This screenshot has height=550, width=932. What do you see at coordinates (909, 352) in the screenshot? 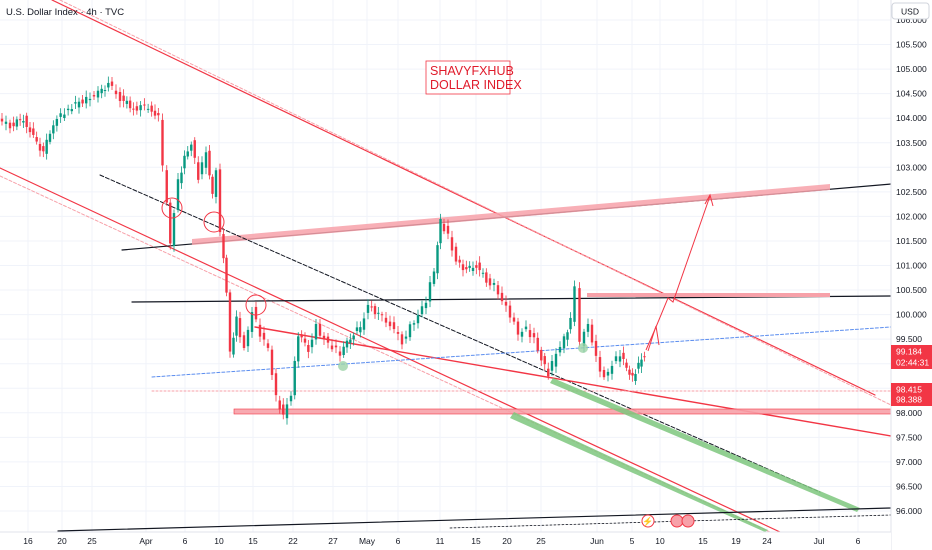
I see `price-tag-label: 99.184` at bounding box center [909, 352].